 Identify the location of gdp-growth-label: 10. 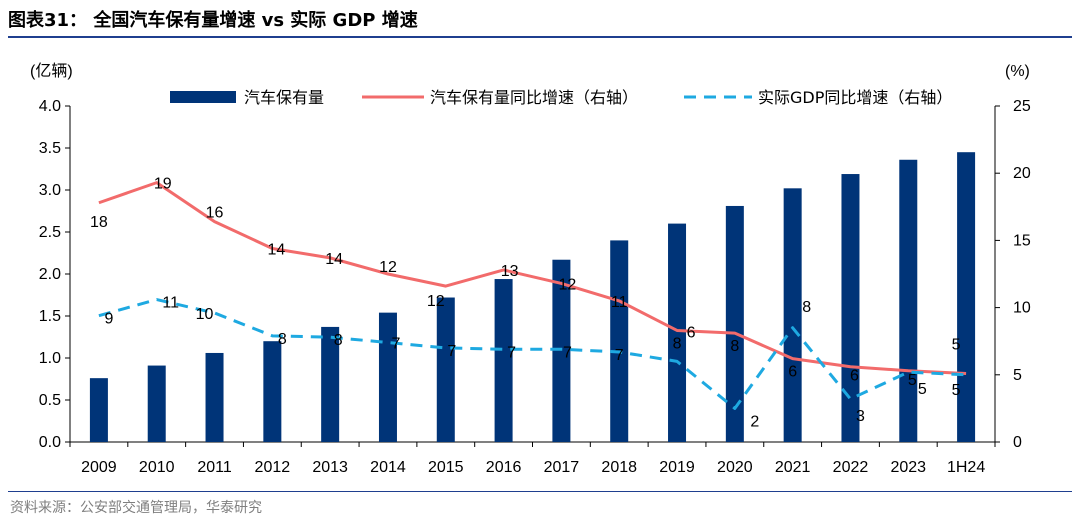
(205, 314).